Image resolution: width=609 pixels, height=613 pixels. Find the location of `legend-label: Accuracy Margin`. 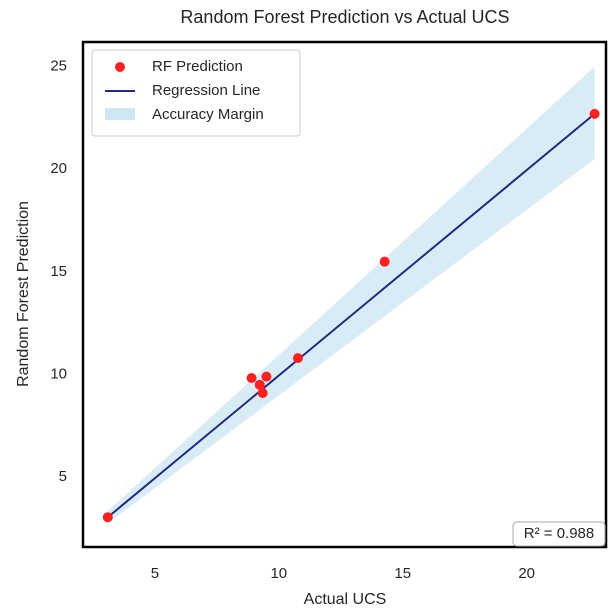

legend-label: Accuracy Margin is located at coordinates (208, 114).